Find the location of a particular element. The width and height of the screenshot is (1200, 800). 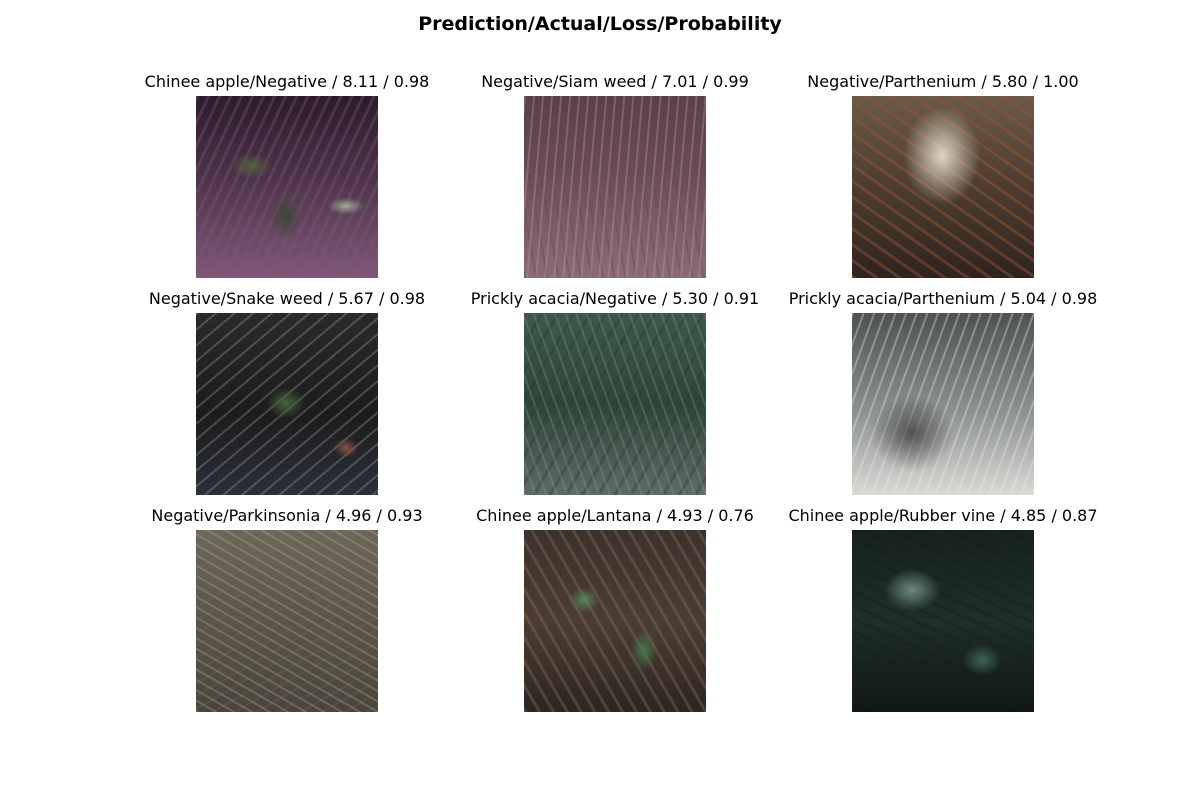

figure-title: Prediction/Actual/Loss/Probability is located at coordinates (600, 24).